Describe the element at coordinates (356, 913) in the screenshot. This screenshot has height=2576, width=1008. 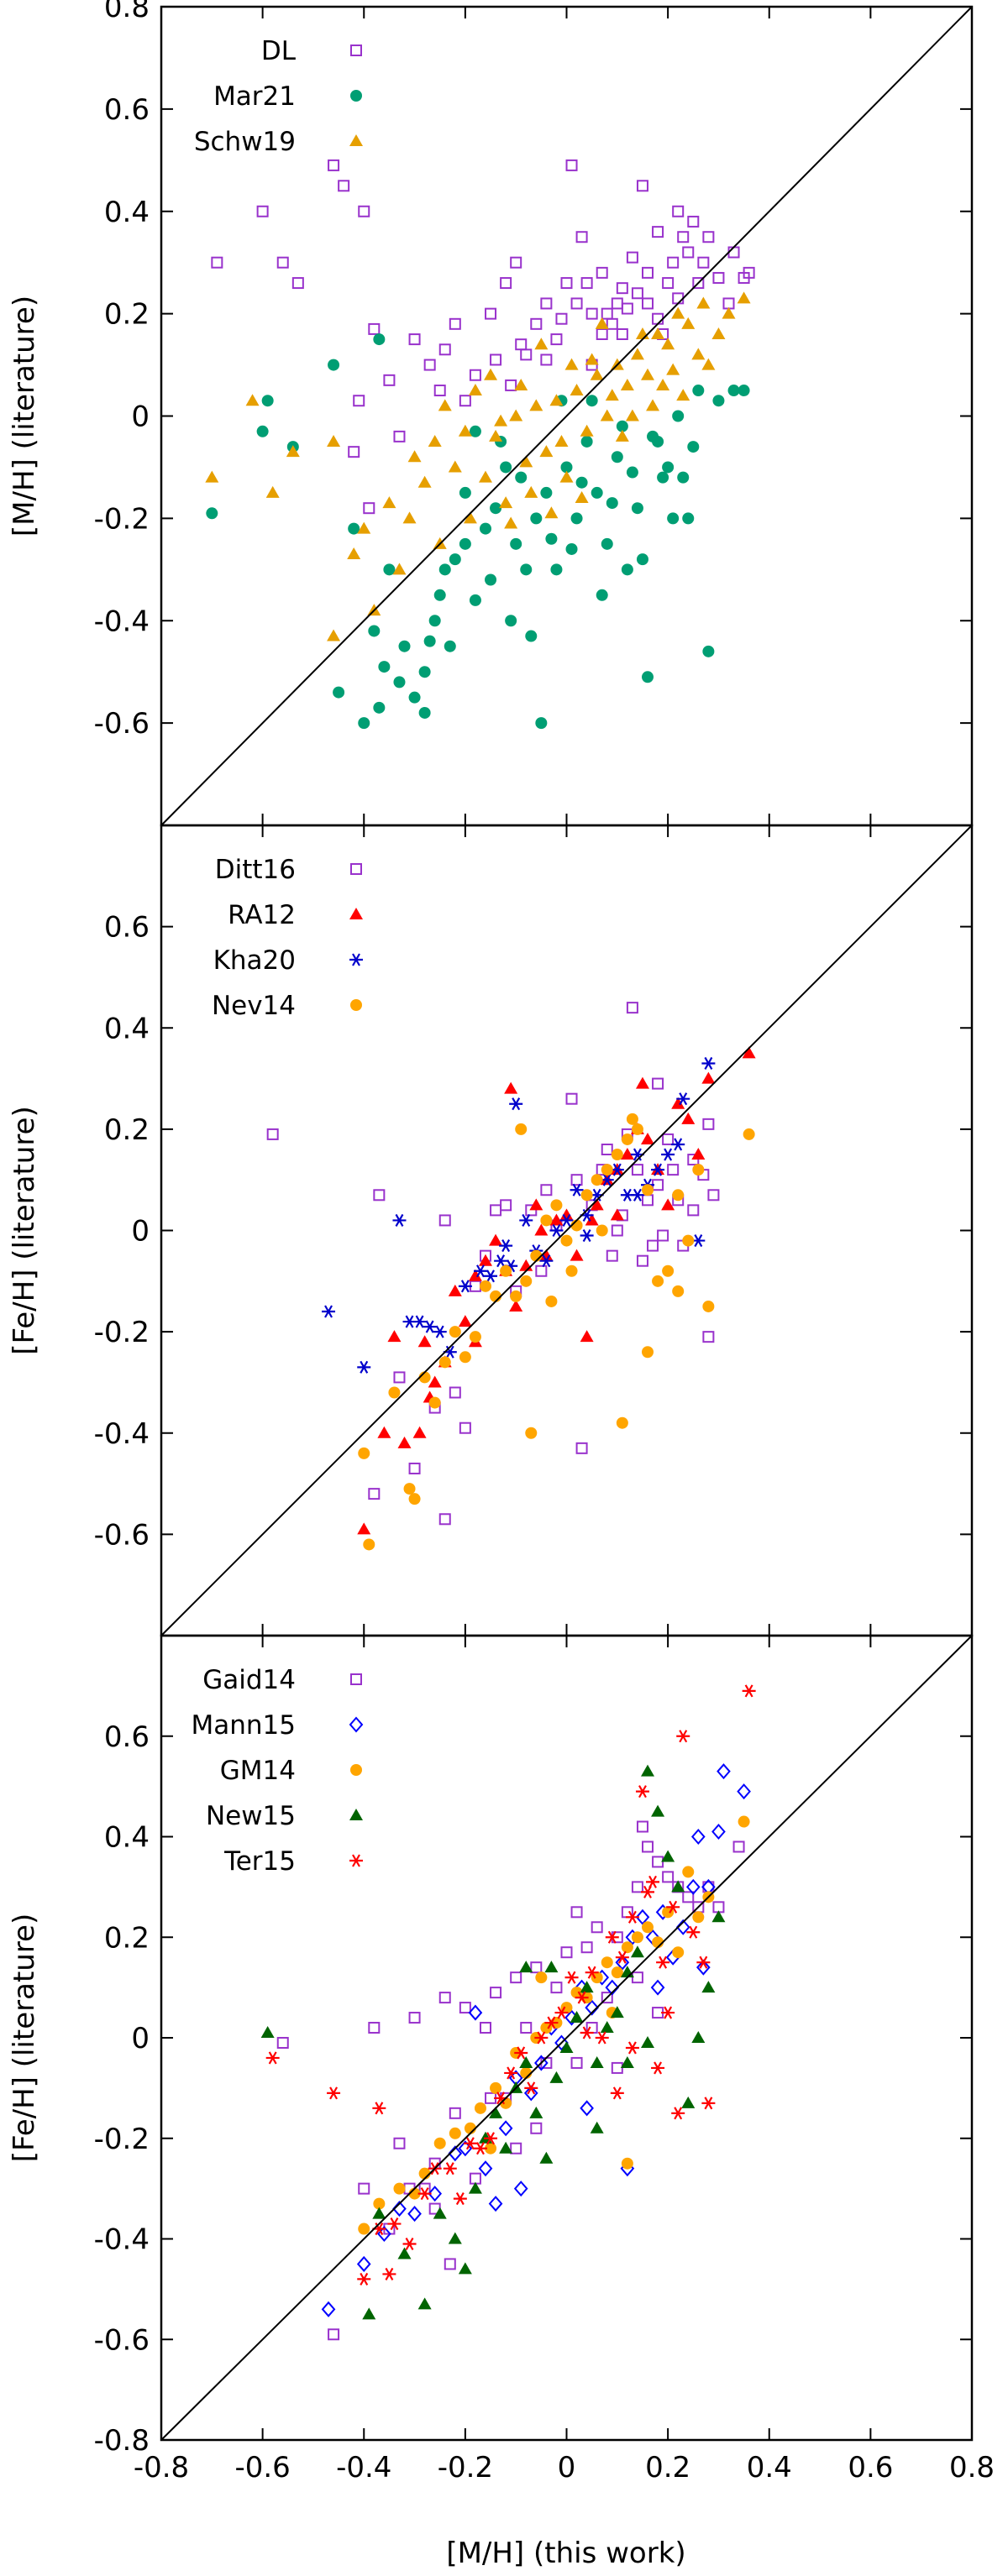
I see `legend-marker` at that location.